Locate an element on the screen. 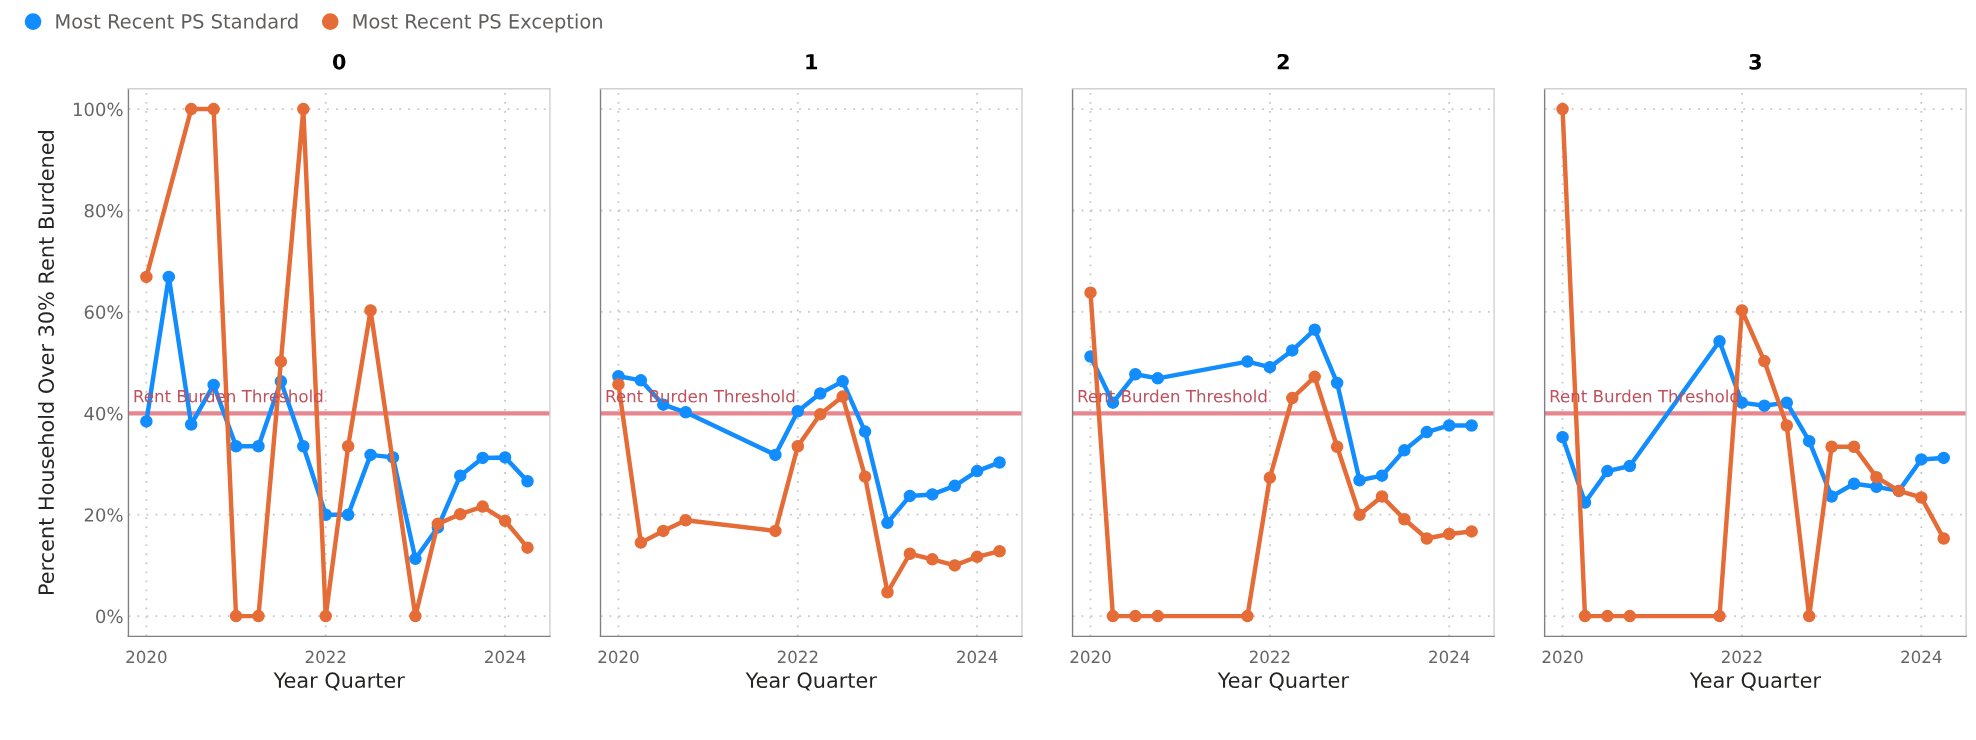 The image size is (1976, 740). y-tick-label: 100% is located at coordinates (98, 109).